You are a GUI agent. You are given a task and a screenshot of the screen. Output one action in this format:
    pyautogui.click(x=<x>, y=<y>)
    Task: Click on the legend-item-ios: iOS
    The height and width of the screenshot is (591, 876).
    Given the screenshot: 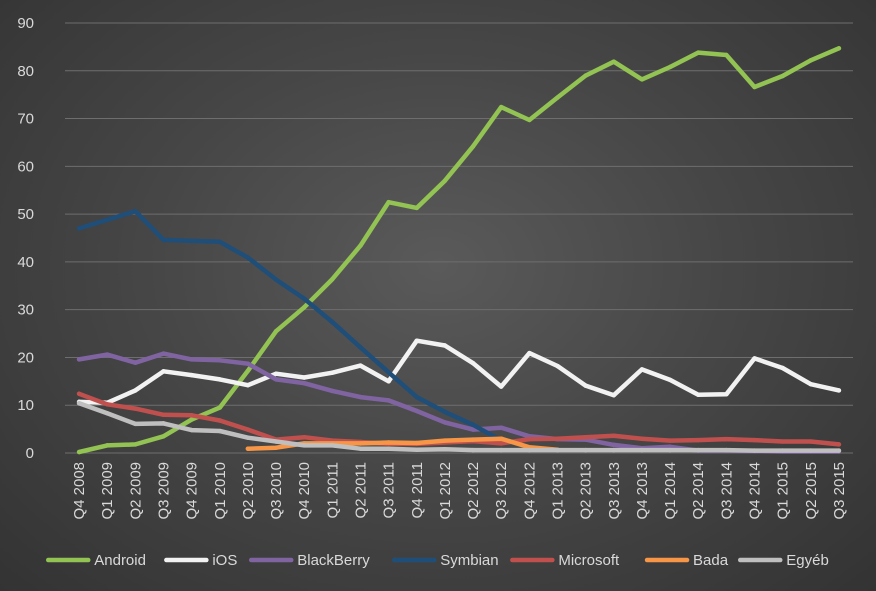 What is the action you would take?
    pyautogui.click(x=200, y=560)
    